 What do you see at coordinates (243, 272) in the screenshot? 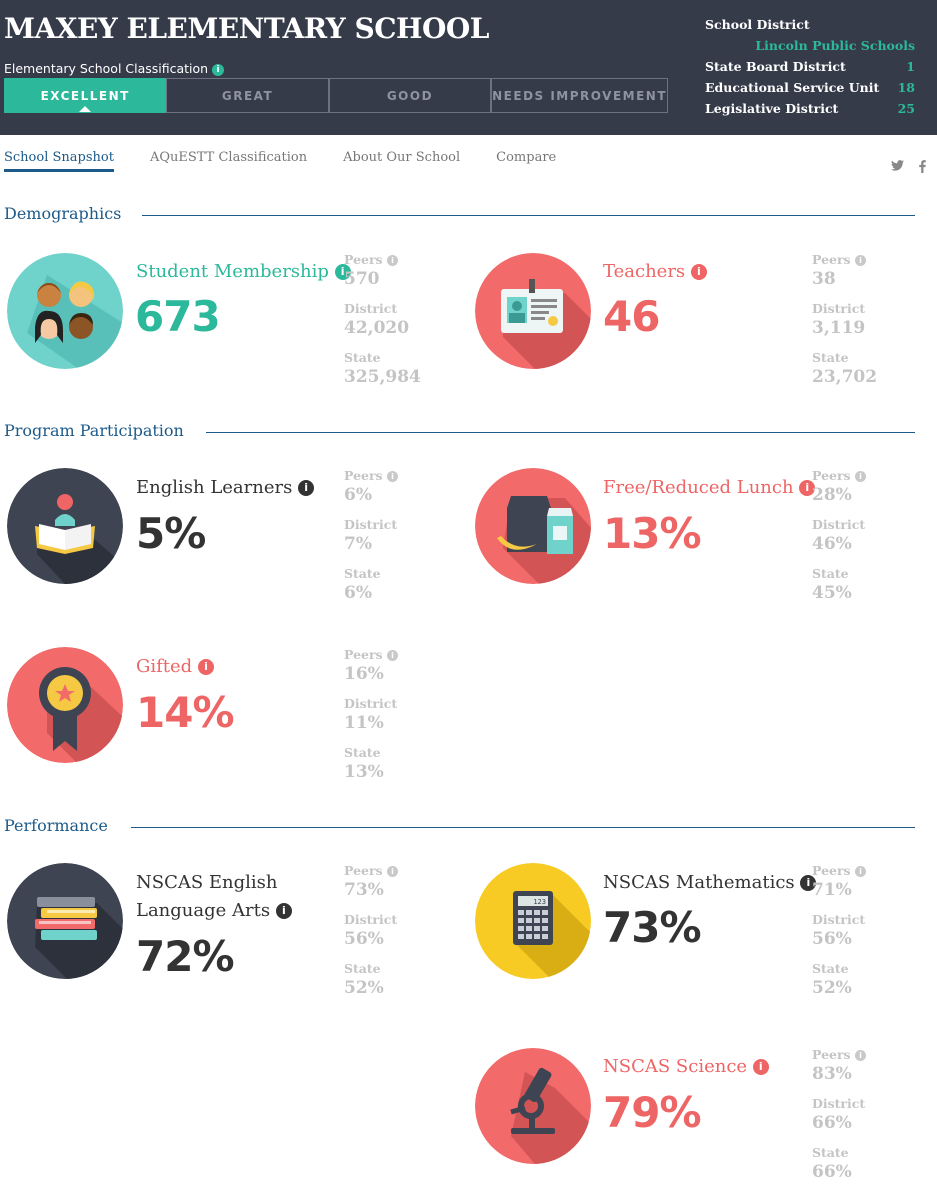
I see `student-membership-label: Student Membership i` at bounding box center [243, 272].